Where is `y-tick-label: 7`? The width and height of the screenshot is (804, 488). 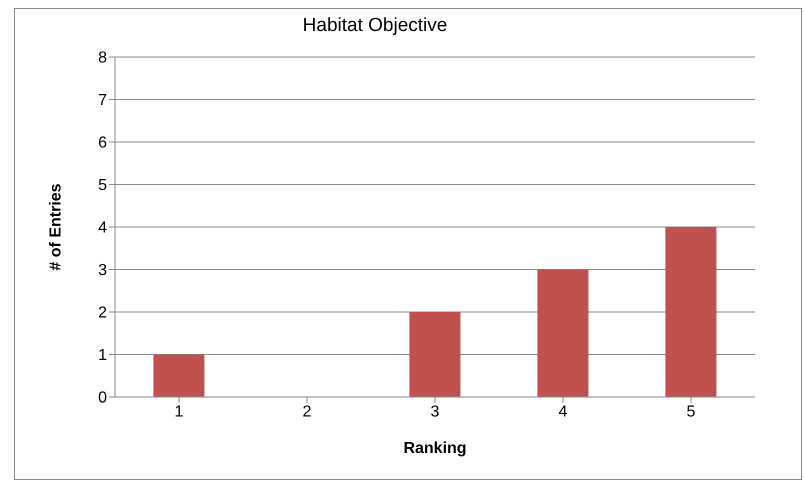
y-tick-label: 7 is located at coordinates (103, 101).